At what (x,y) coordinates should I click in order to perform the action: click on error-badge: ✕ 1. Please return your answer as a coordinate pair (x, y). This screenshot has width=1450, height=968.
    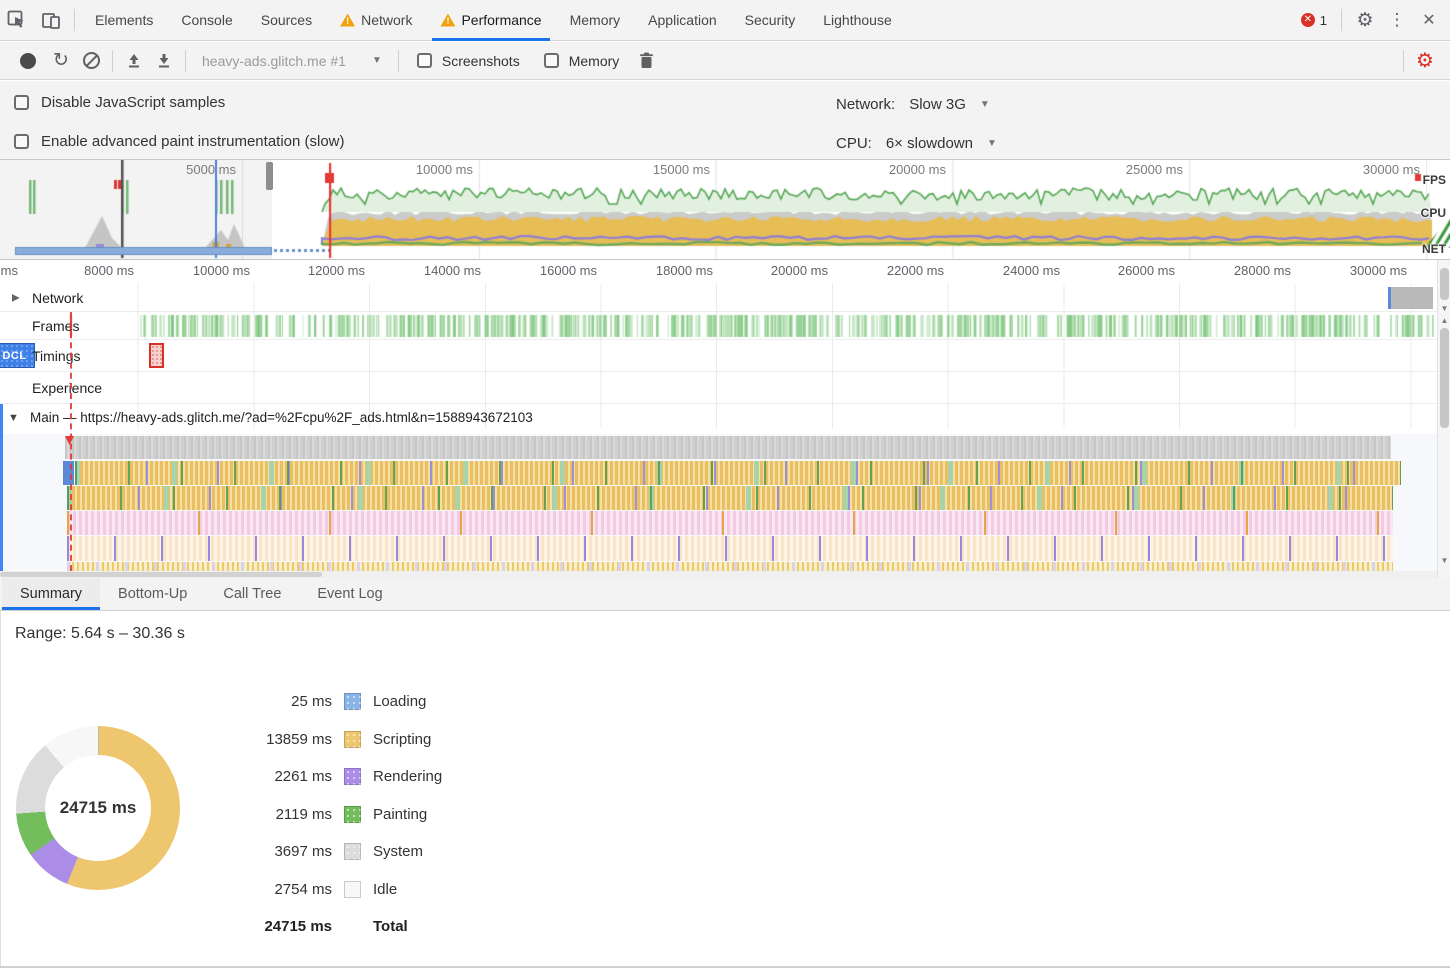
    Looking at the image, I should click on (1314, 20).